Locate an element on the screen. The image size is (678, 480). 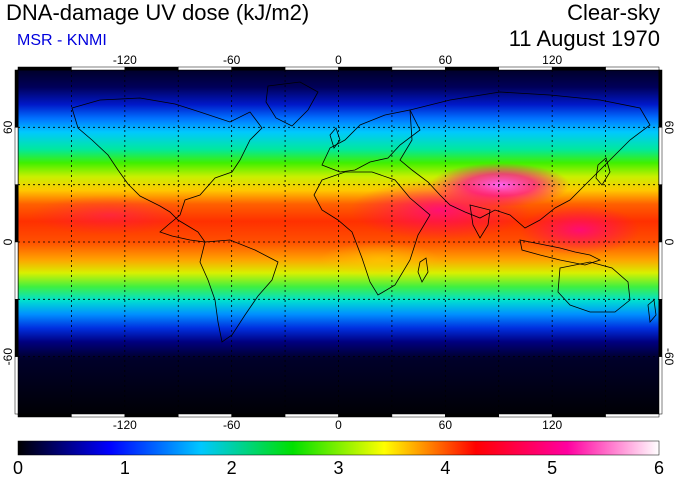
lon-tick-label-bottom: 60 is located at coordinates (446, 425).